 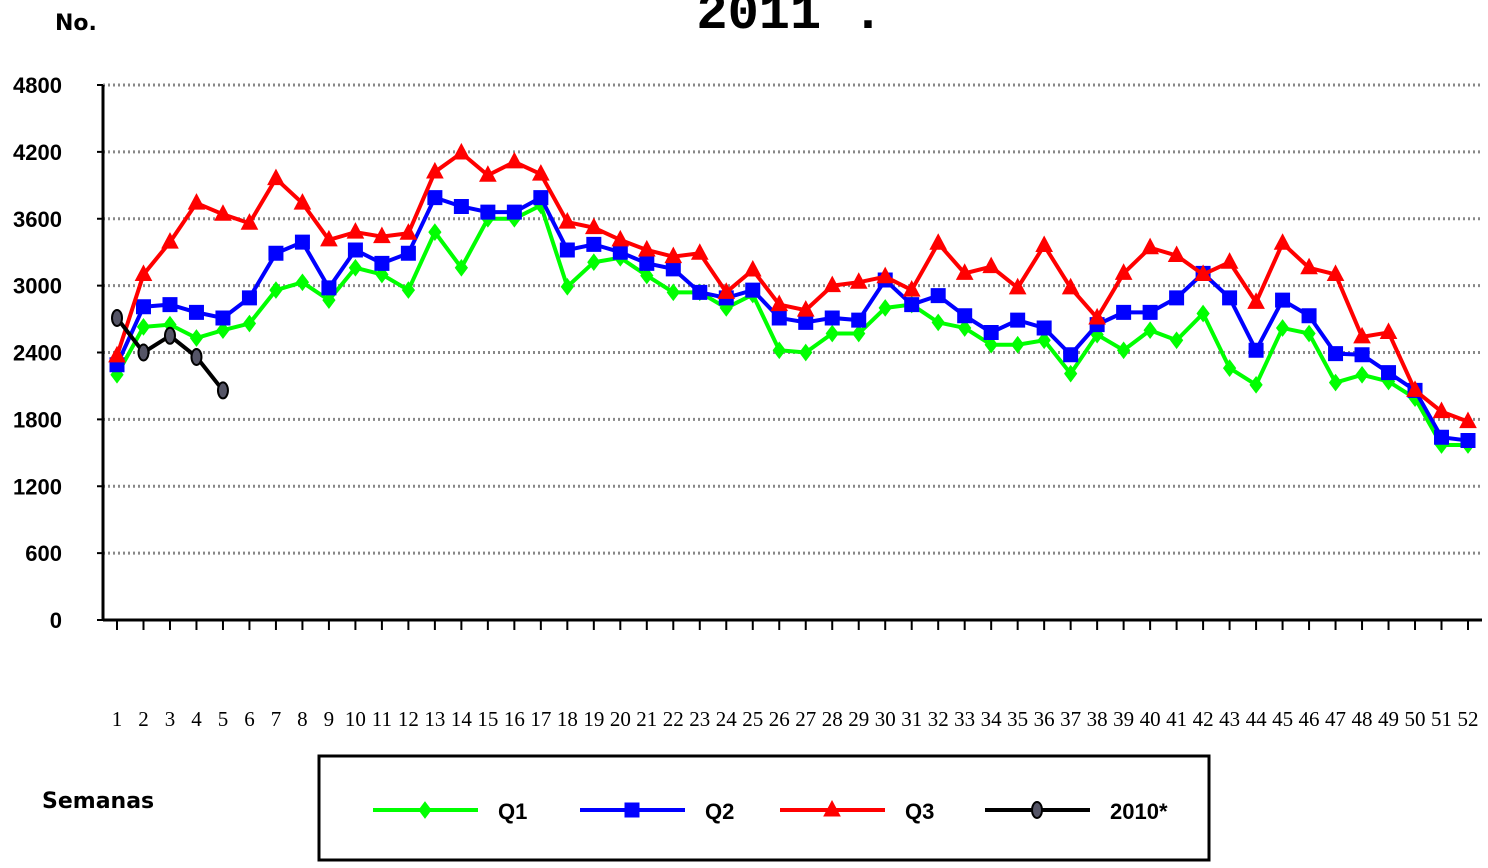 What do you see at coordinates (938, 719) in the screenshot?
I see `x-tick-label: 32` at bounding box center [938, 719].